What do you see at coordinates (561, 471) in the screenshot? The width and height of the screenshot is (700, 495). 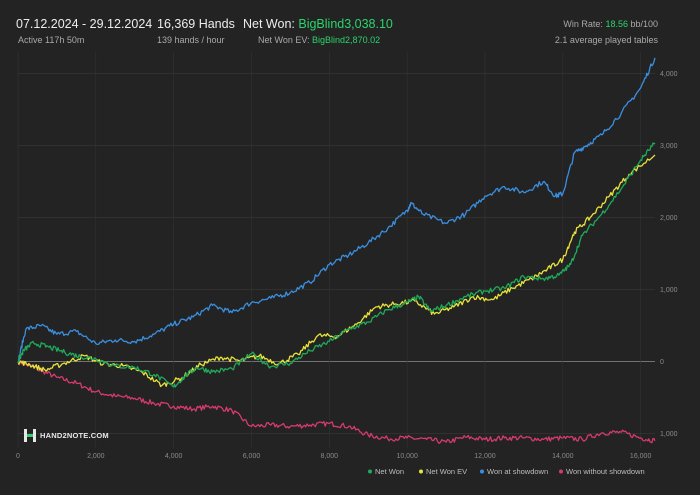 I see `legend-marker-won_without_showdown` at bounding box center [561, 471].